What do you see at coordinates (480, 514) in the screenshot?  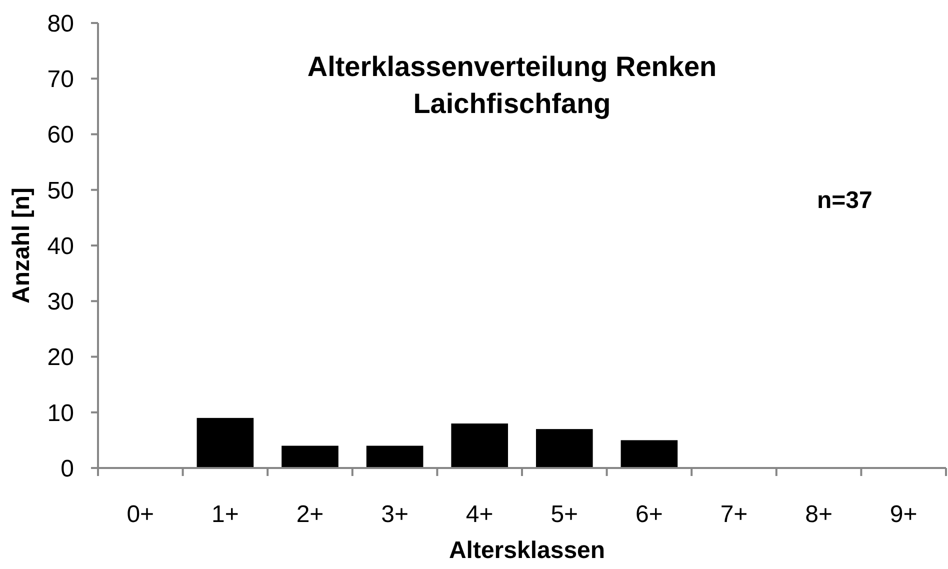 I see `x-tick-label: 4+` at bounding box center [480, 514].